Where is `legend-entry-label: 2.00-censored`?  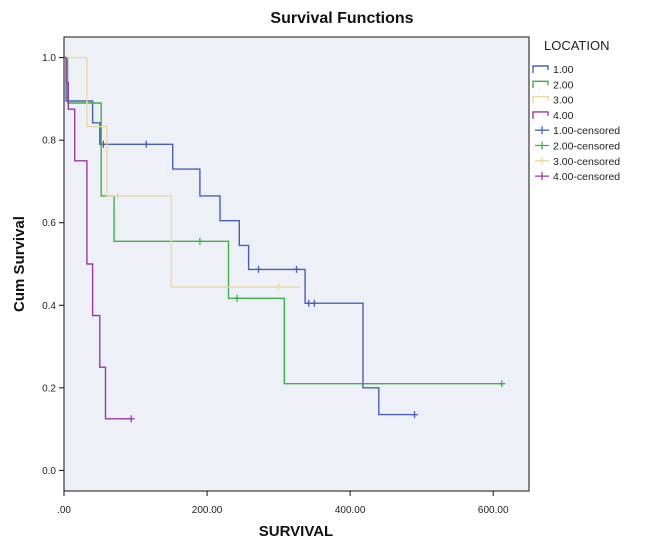
legend-entry-label: 2.00-censored is located at coordinates (586, 147).